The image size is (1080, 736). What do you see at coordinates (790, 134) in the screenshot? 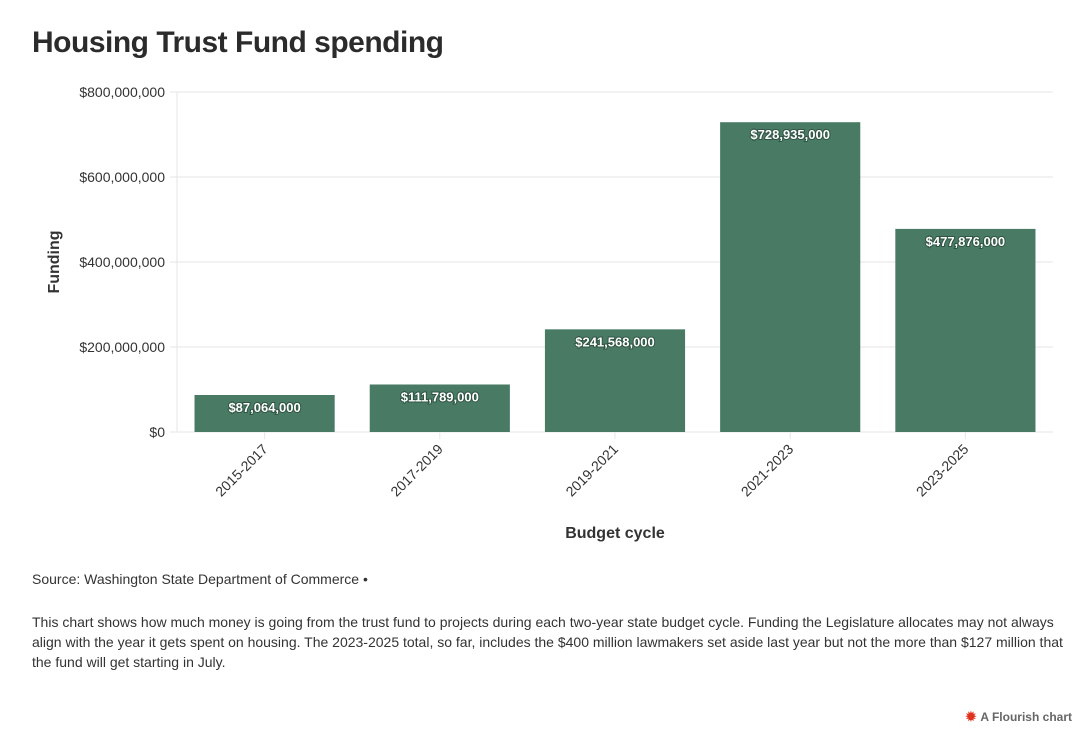
I see `bar-value-label: $728,935,000` at bounding box center [790, 134].